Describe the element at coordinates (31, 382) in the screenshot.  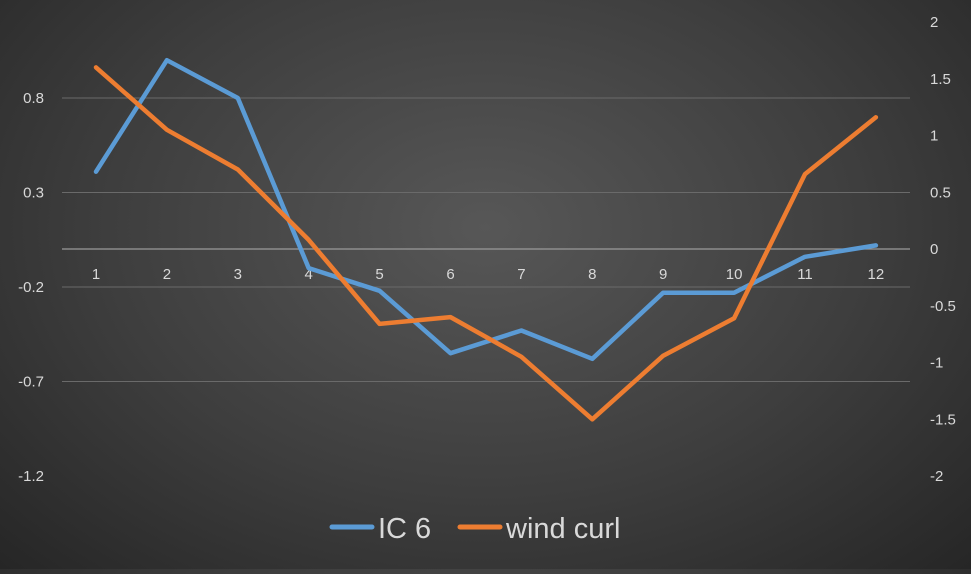
I see `left-y-tick-label: -0.7` at that location.